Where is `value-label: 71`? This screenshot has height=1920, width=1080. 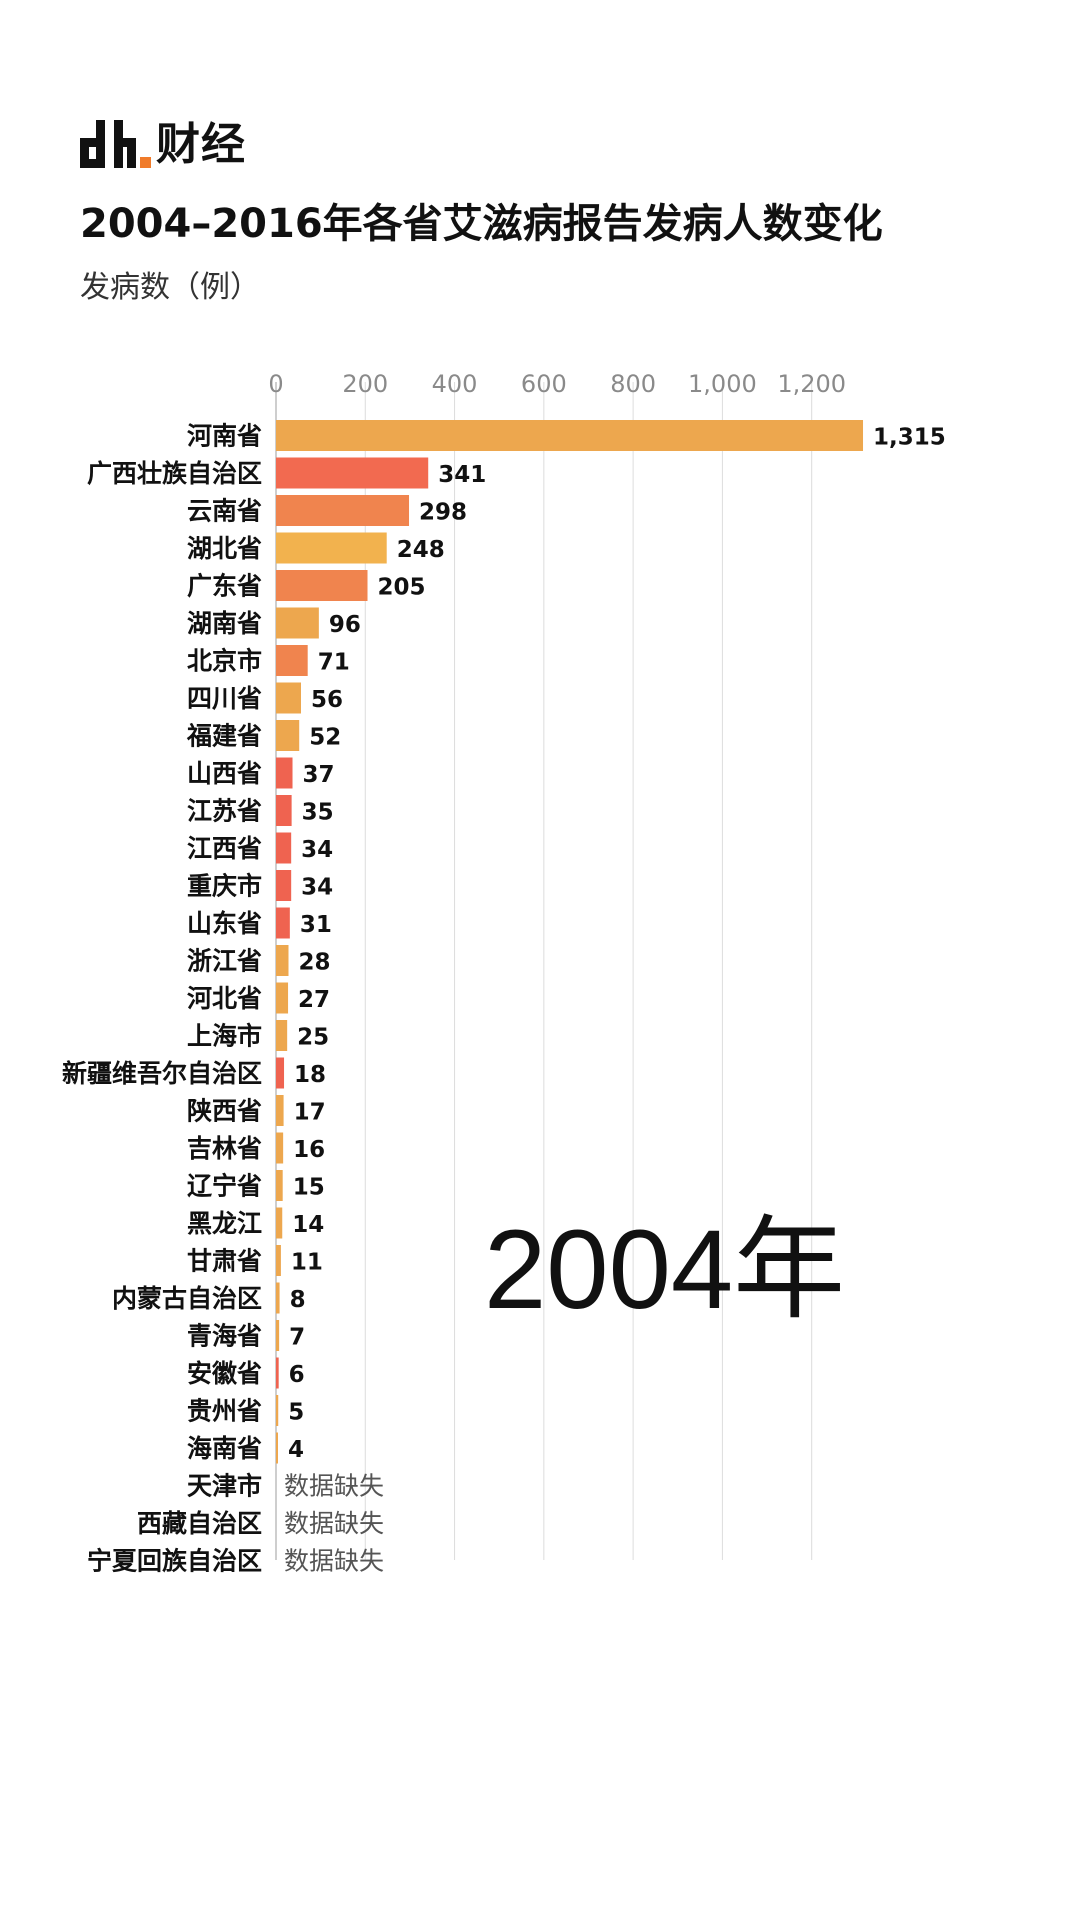
value-label: 71 is located at coordinates (334, 663).